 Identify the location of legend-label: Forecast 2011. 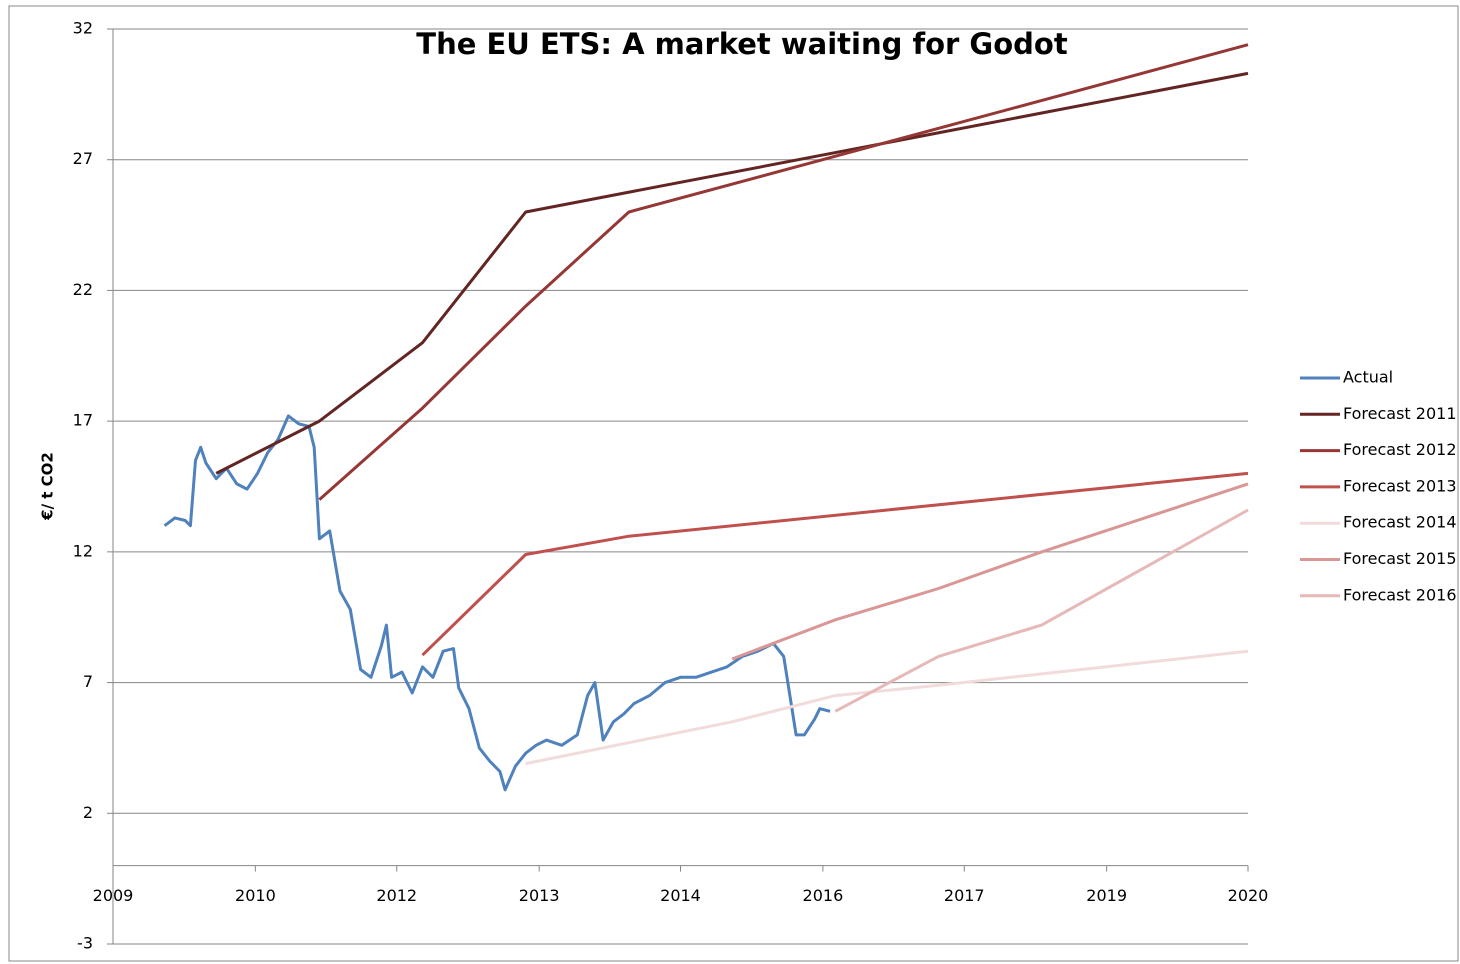
(1400, 413).